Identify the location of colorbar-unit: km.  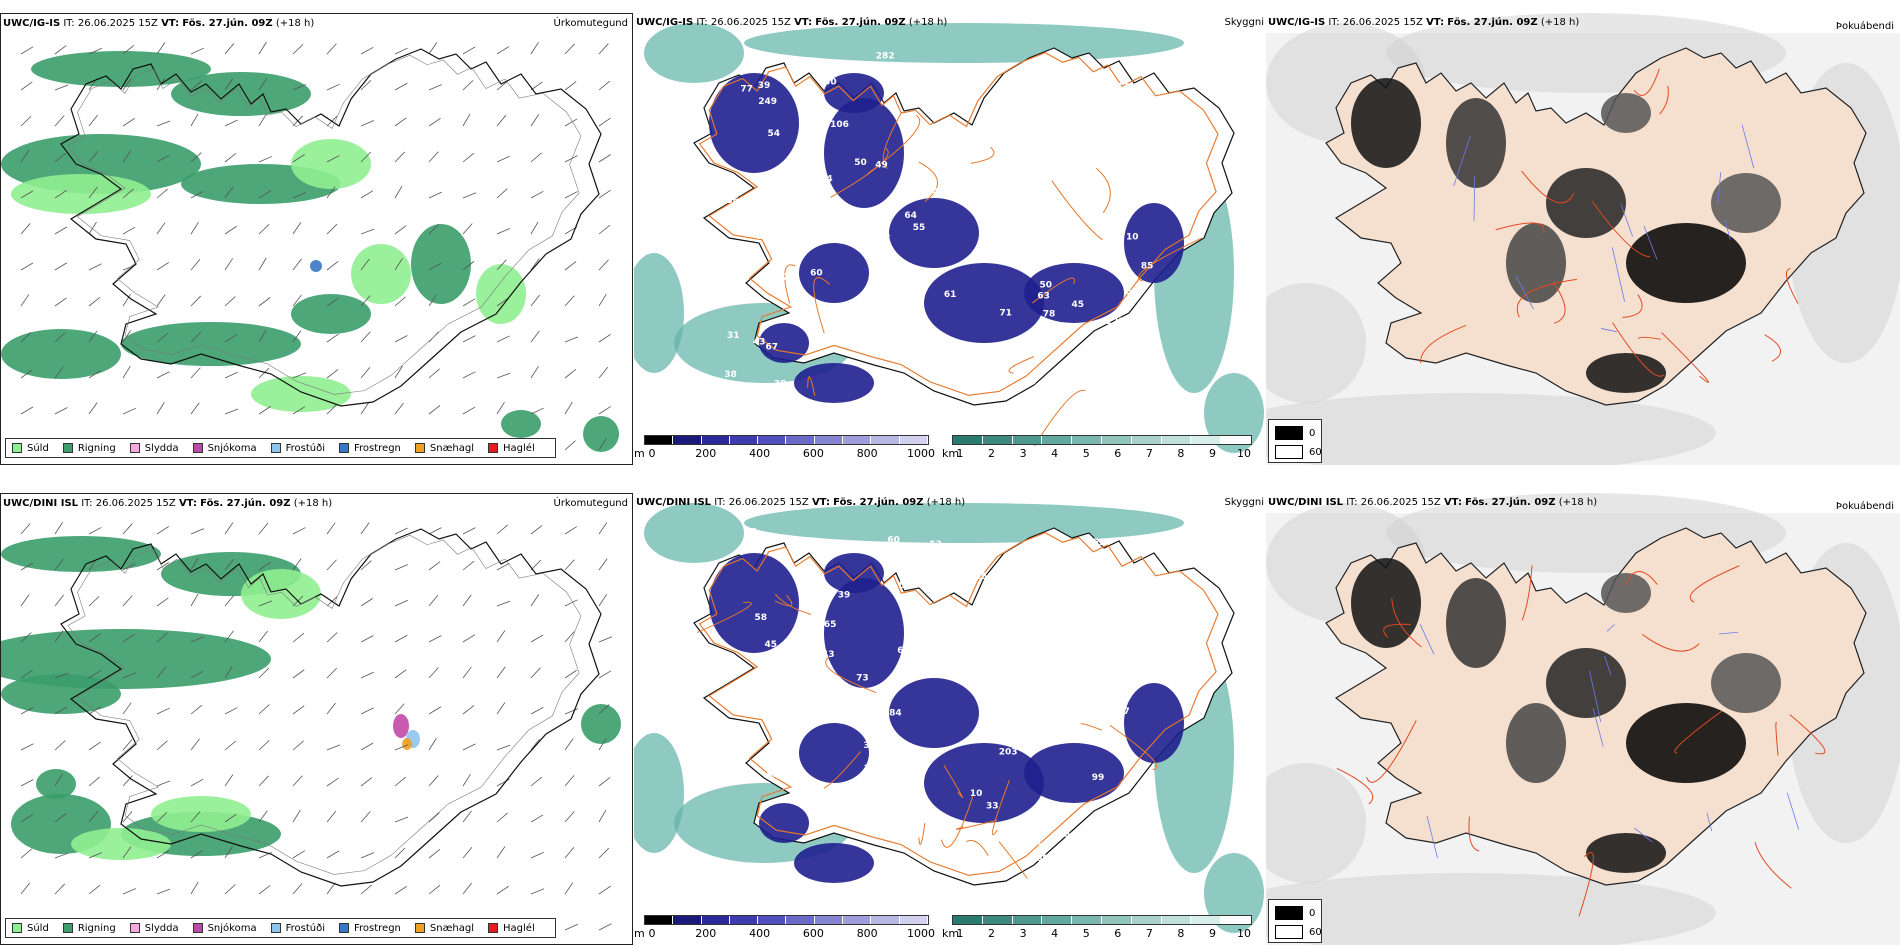
(951, 453).